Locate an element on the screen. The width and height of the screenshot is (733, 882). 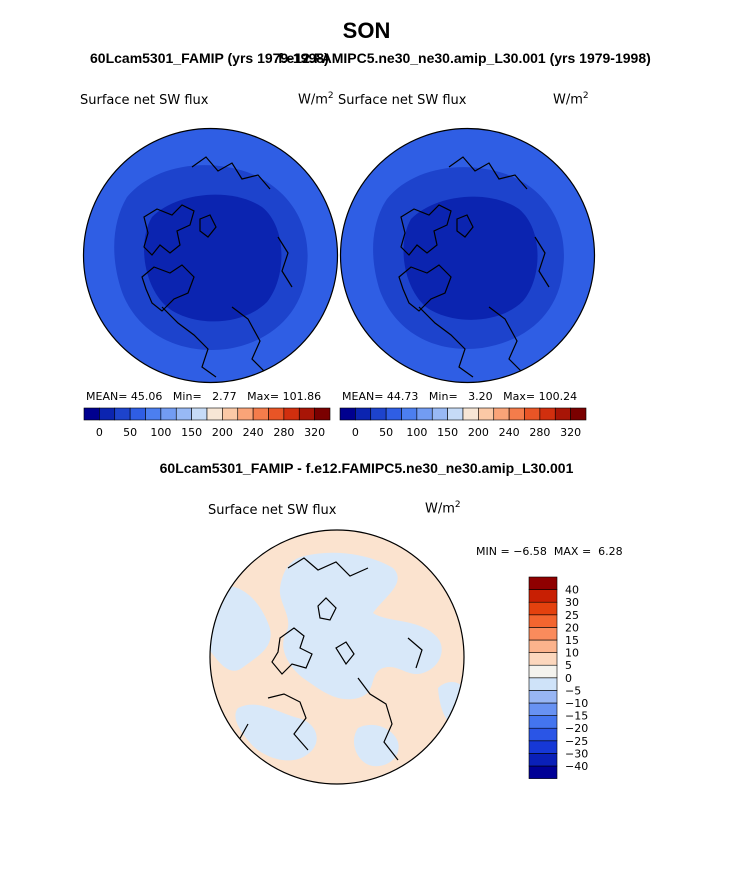
colorbar-tick-label: 50 is located at coordinates (386, 432).